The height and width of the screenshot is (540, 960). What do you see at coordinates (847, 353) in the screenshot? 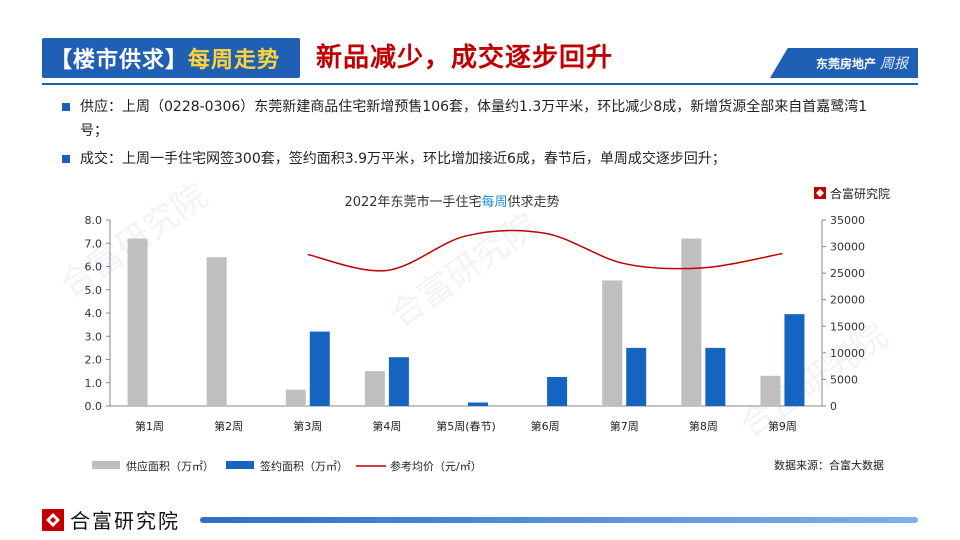
I see `y-tick-label-right: 10000` at bounding box center [847, 353].